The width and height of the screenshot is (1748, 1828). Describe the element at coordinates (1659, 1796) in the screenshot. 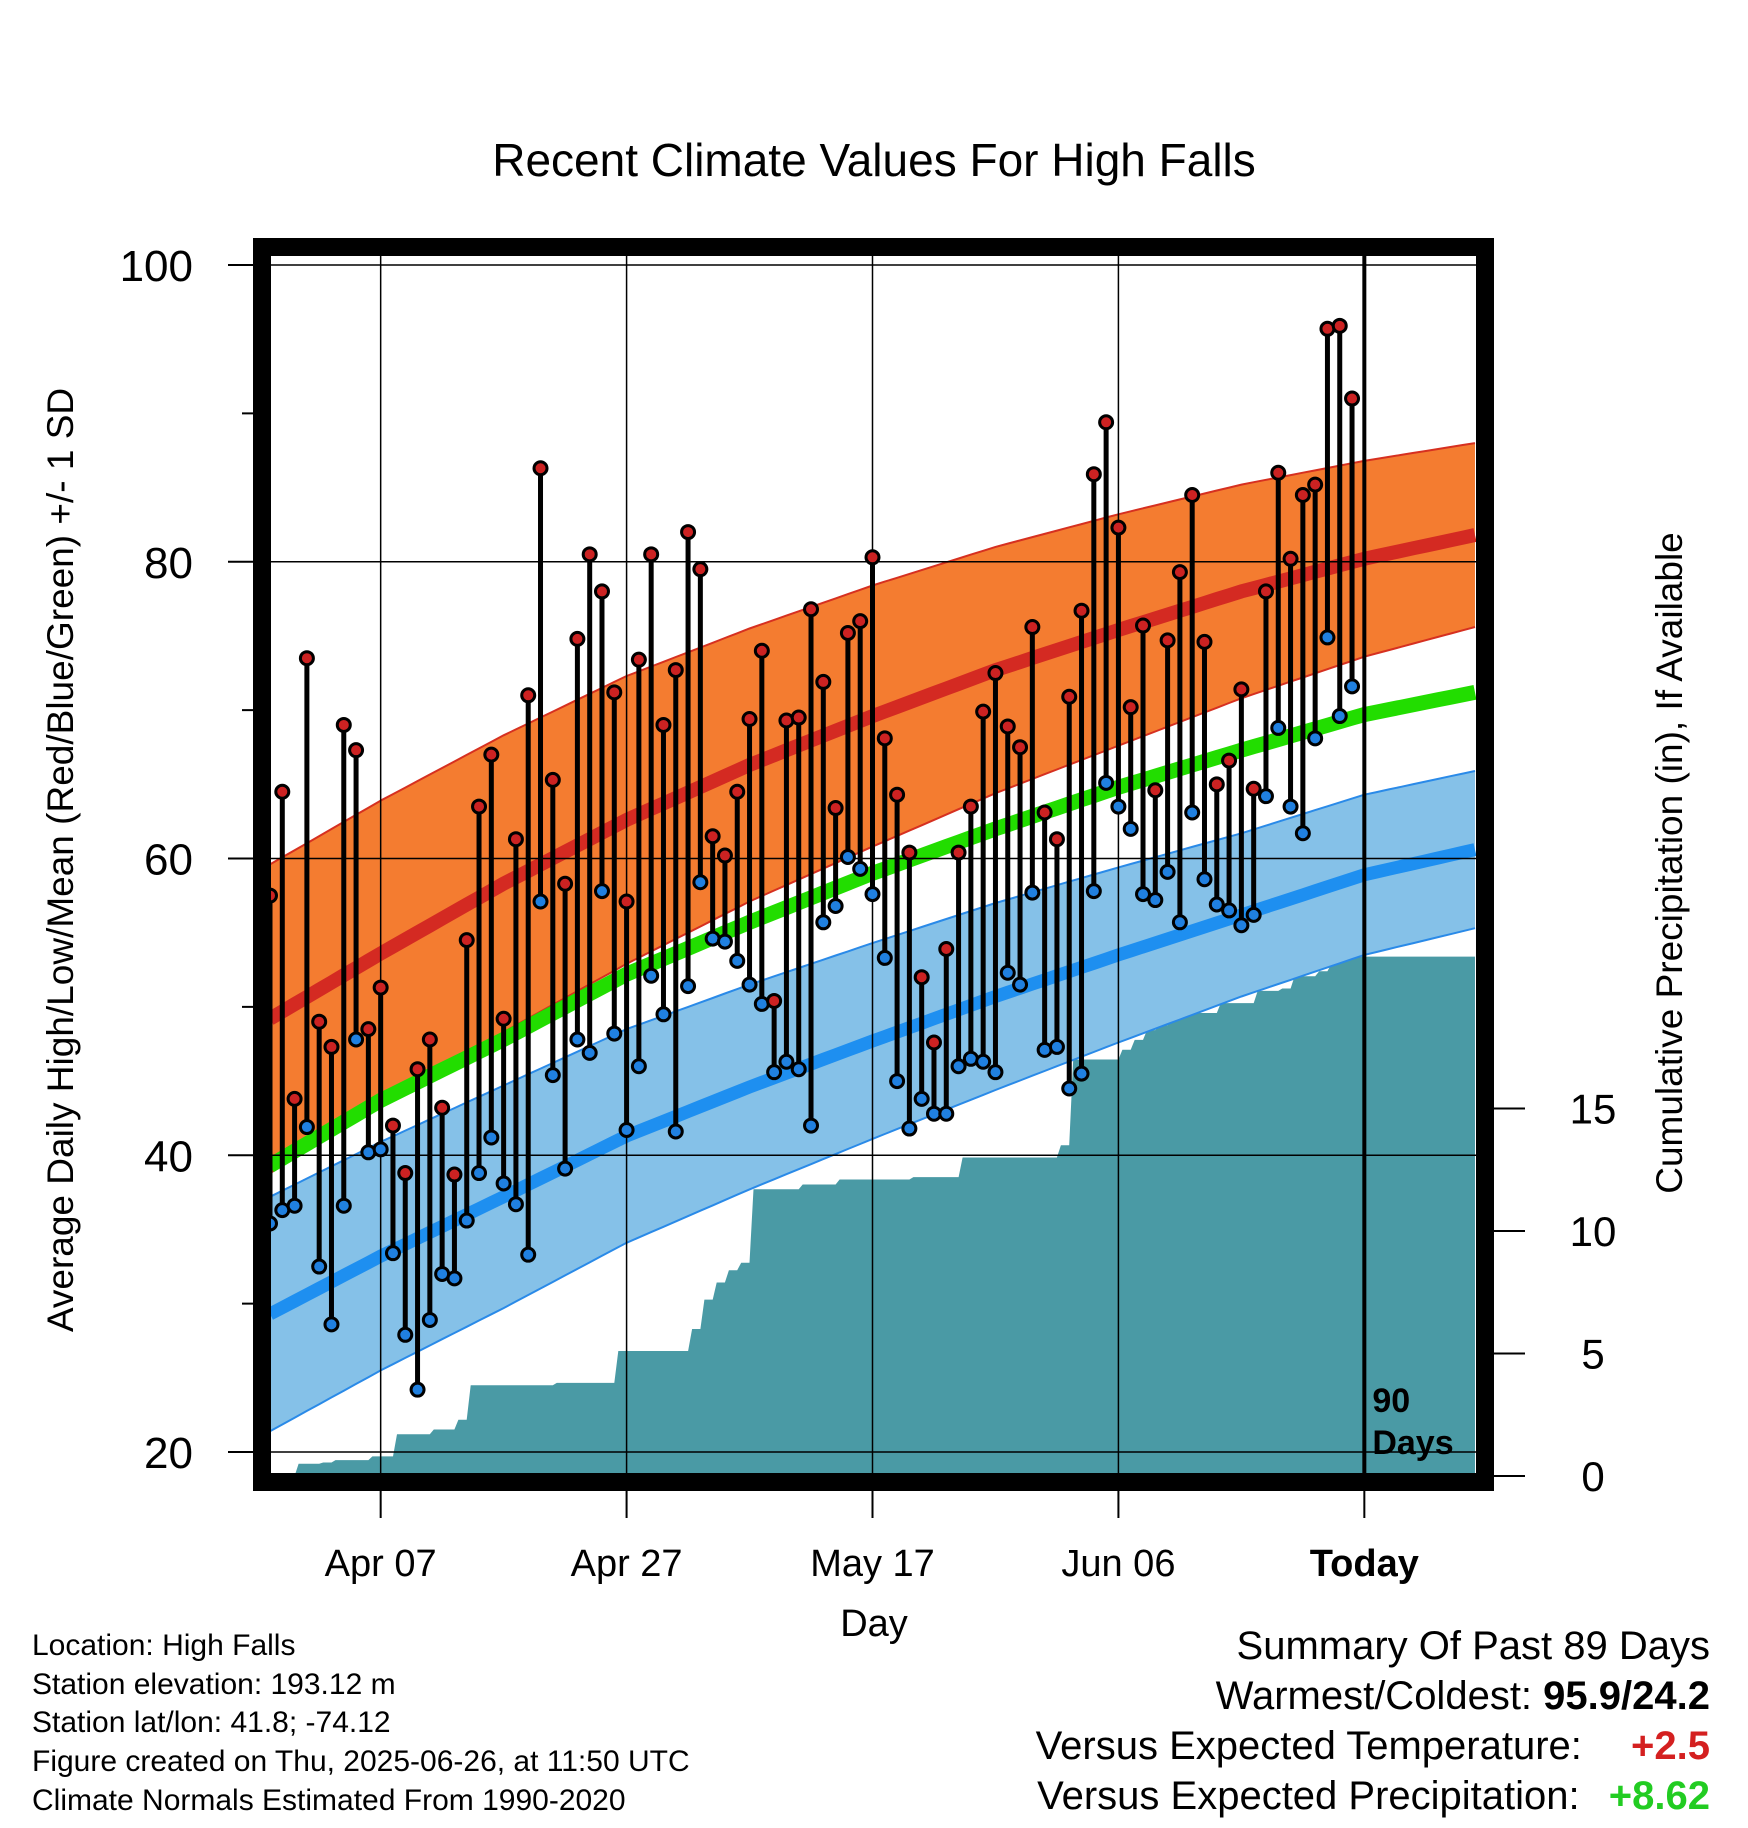

I see `precip-value: +8.62` at that location.